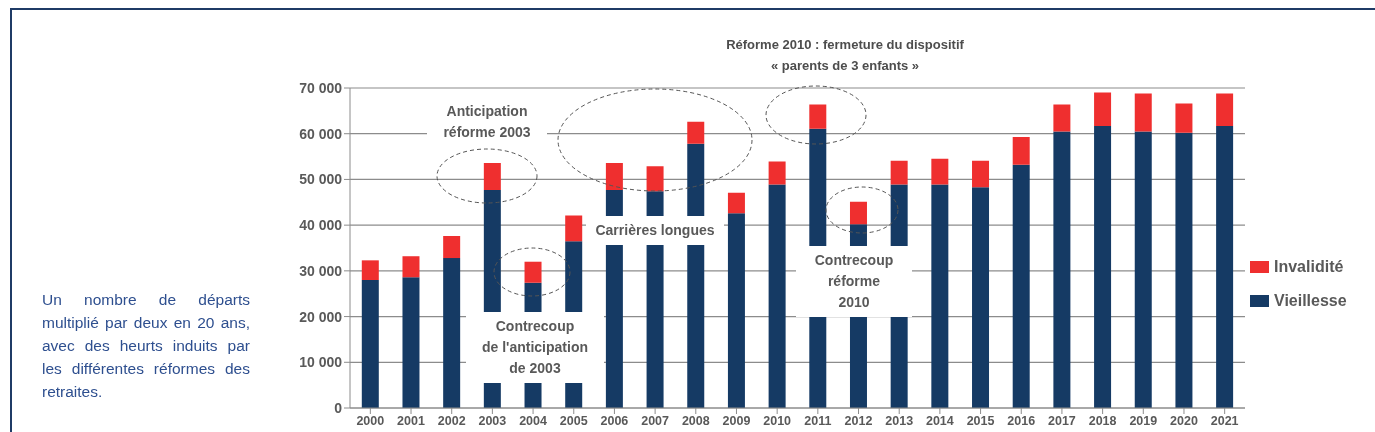  I want to click on x-tick-label: 2001, so click(411, 420).